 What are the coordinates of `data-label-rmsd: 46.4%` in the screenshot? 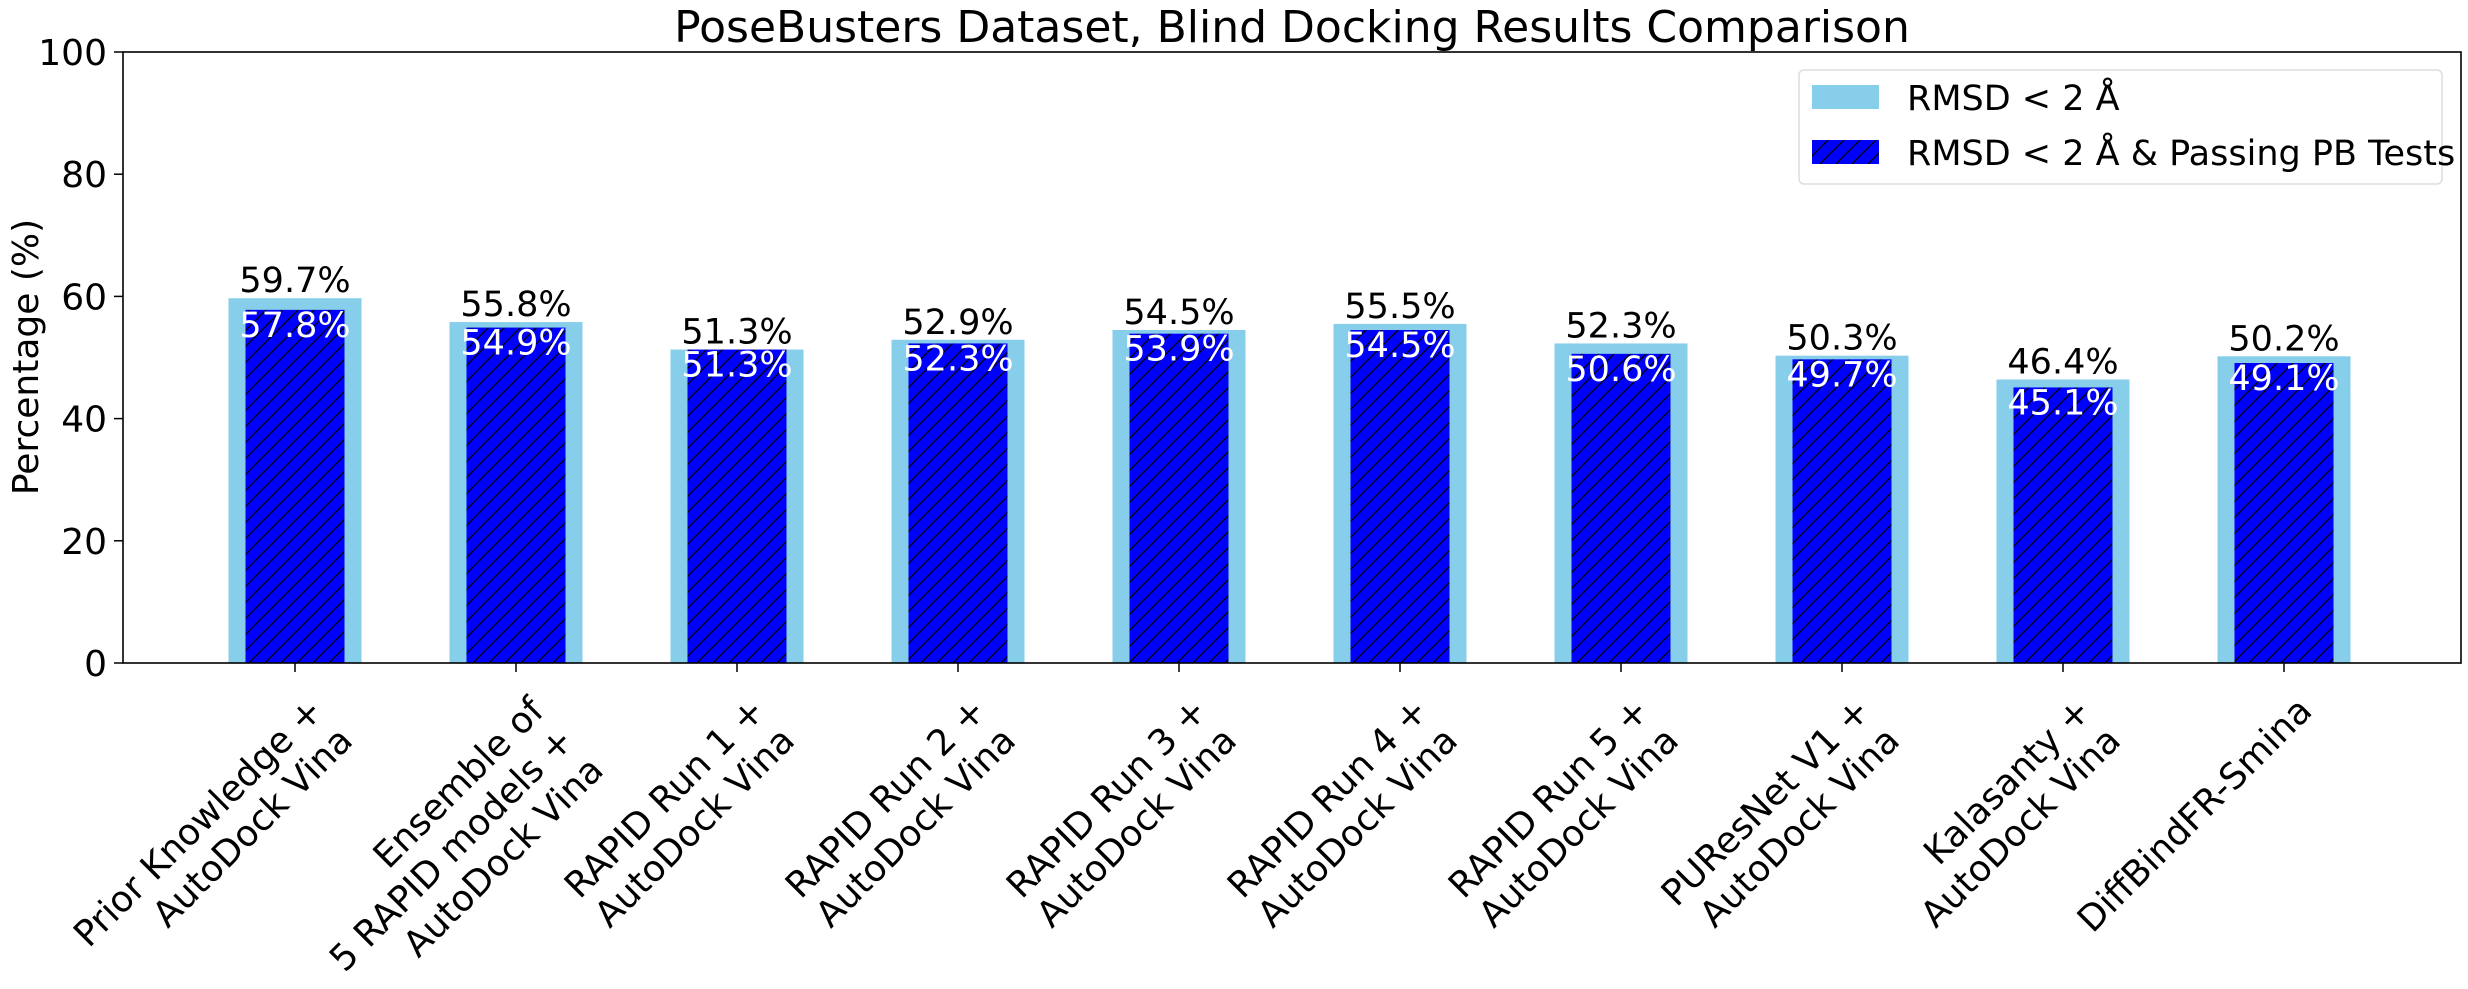 It's located at (2062, 362).